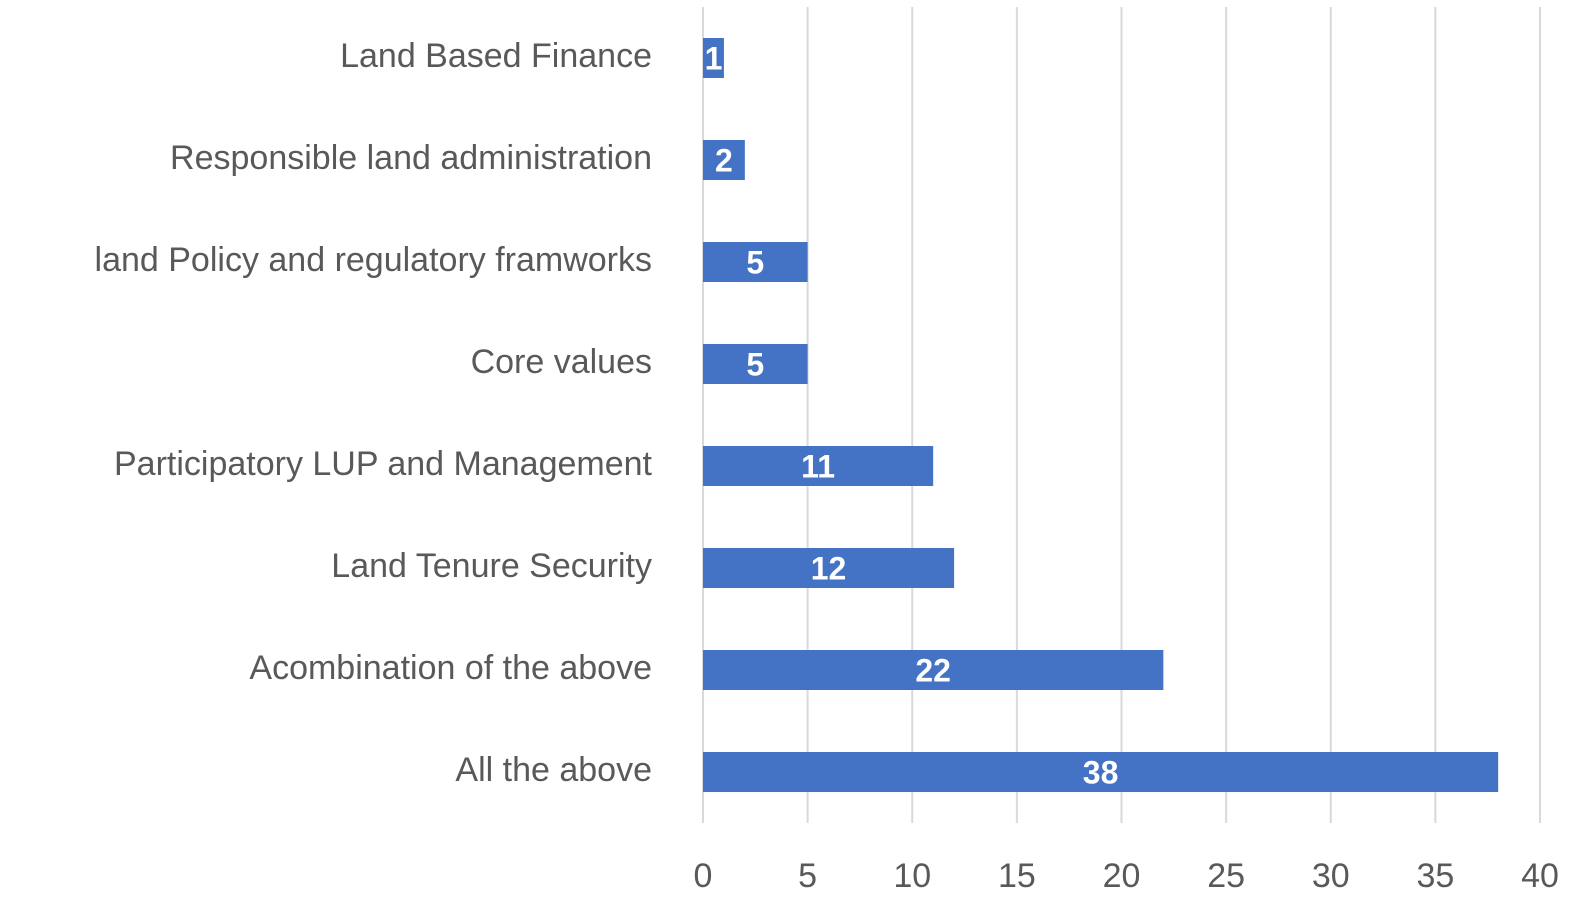  What do you see at coordinates (703, 876) in the screenshot?
I see `x-tick-label: 0` at bounding box center [703, 876].